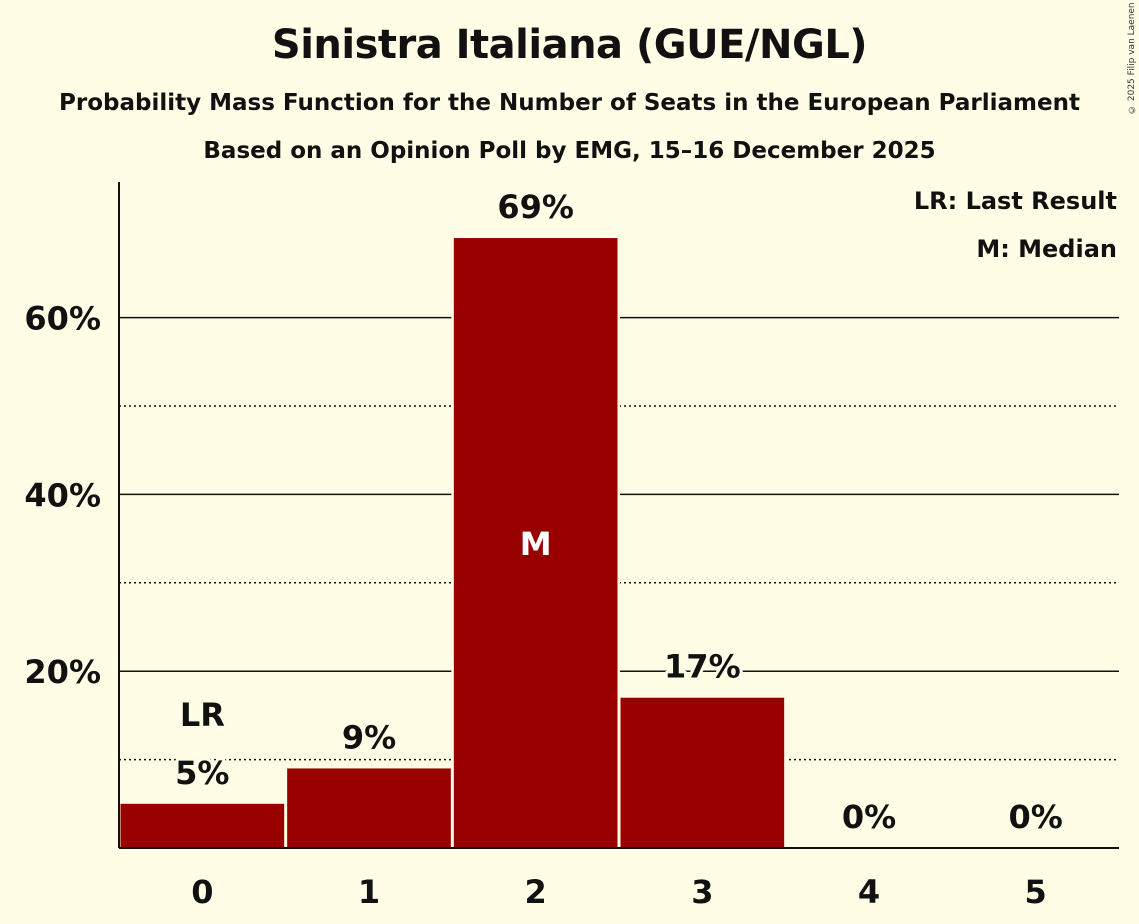 The height and width of the screenshot is (924, 1139). What do you see at coordinates (869, 892) in the screenshot?
I see `x-tick-label: 4` at bounding box center [869, 892].